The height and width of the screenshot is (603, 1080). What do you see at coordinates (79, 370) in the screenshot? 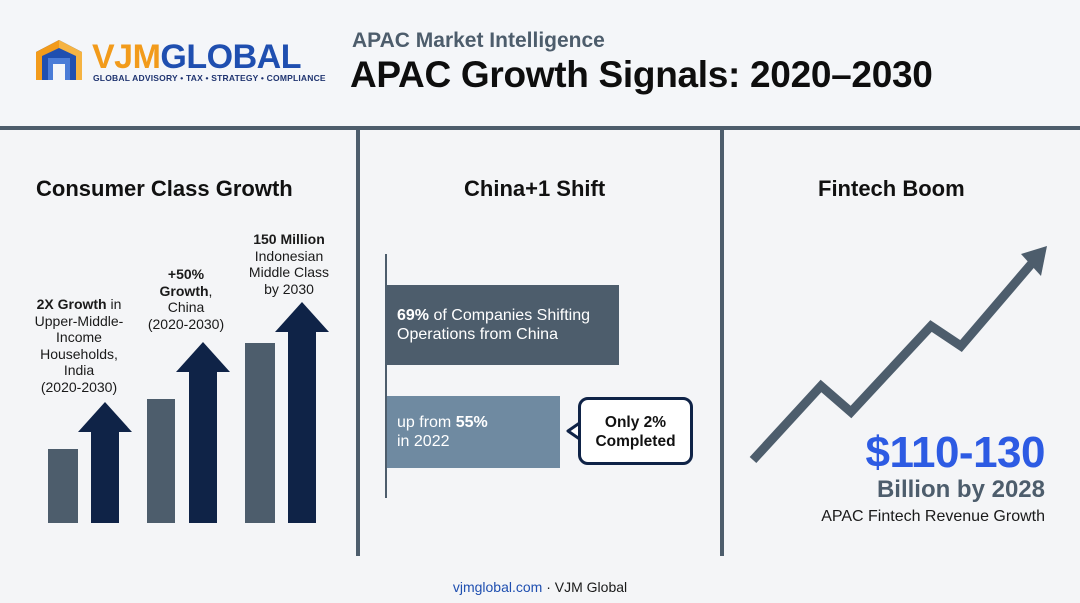
I see `stat-india-line-4: India` at bounding box center [79, 370].